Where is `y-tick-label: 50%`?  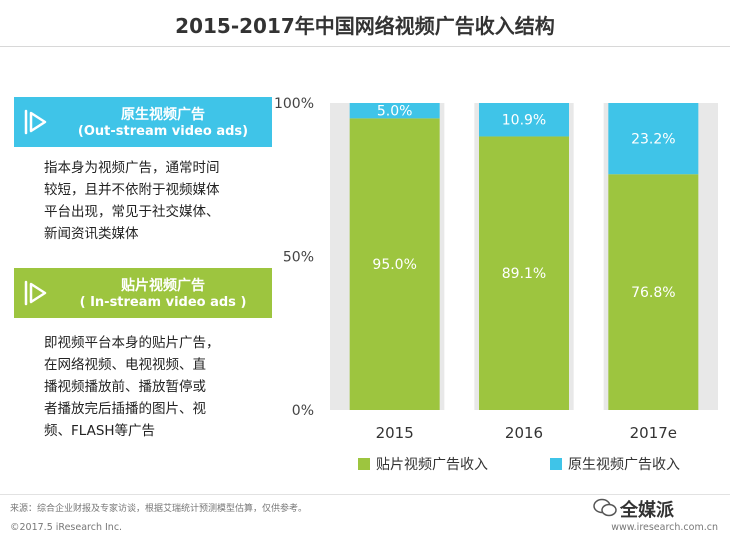
y-tick-label: 50% is located at coordinates (298, 258).